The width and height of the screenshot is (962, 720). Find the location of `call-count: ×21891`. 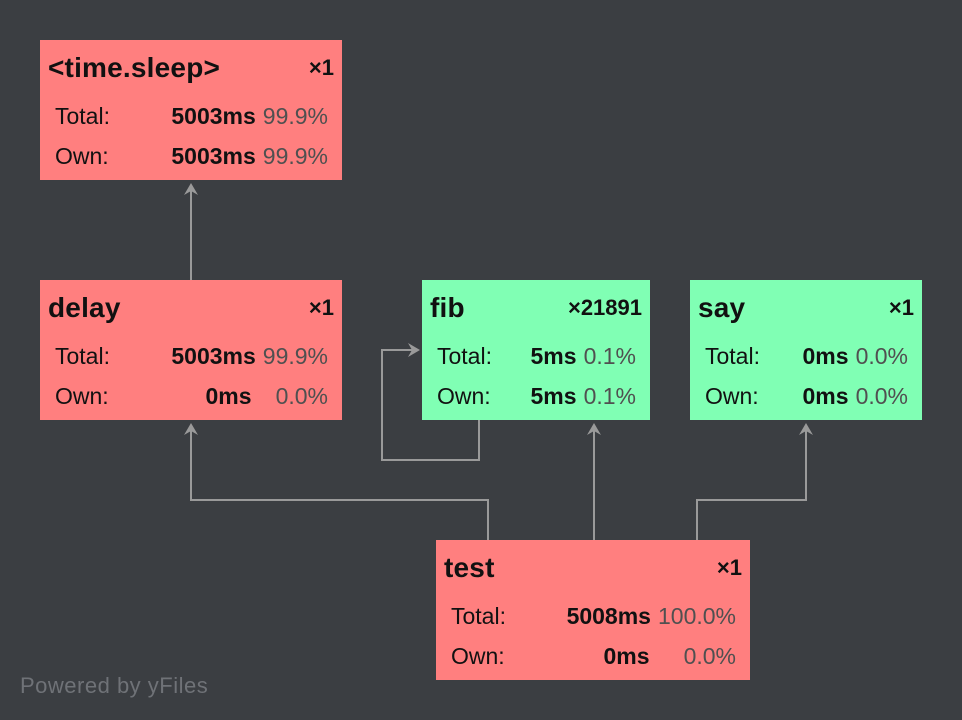

call-count: ×21891 is located at coordinates (604, 307).